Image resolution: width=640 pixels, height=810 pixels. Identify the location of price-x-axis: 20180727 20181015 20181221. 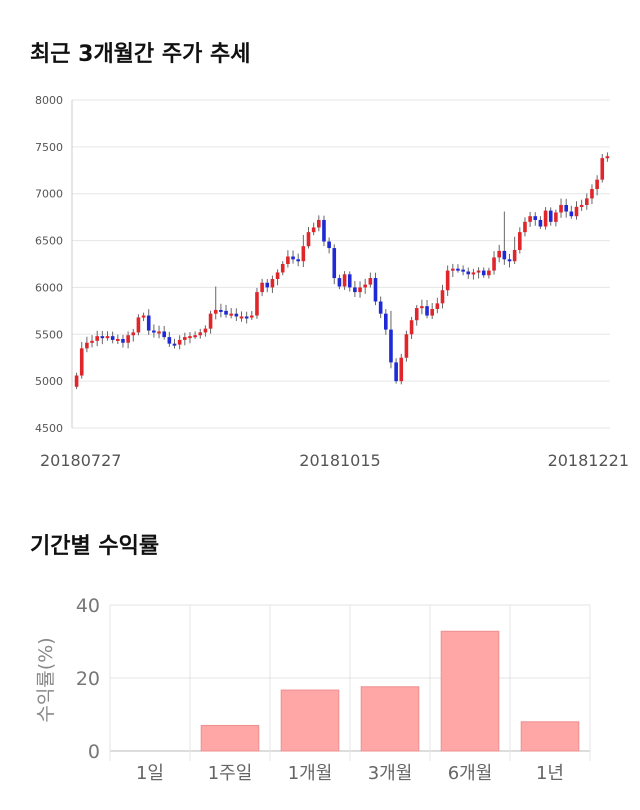
(334, 460).